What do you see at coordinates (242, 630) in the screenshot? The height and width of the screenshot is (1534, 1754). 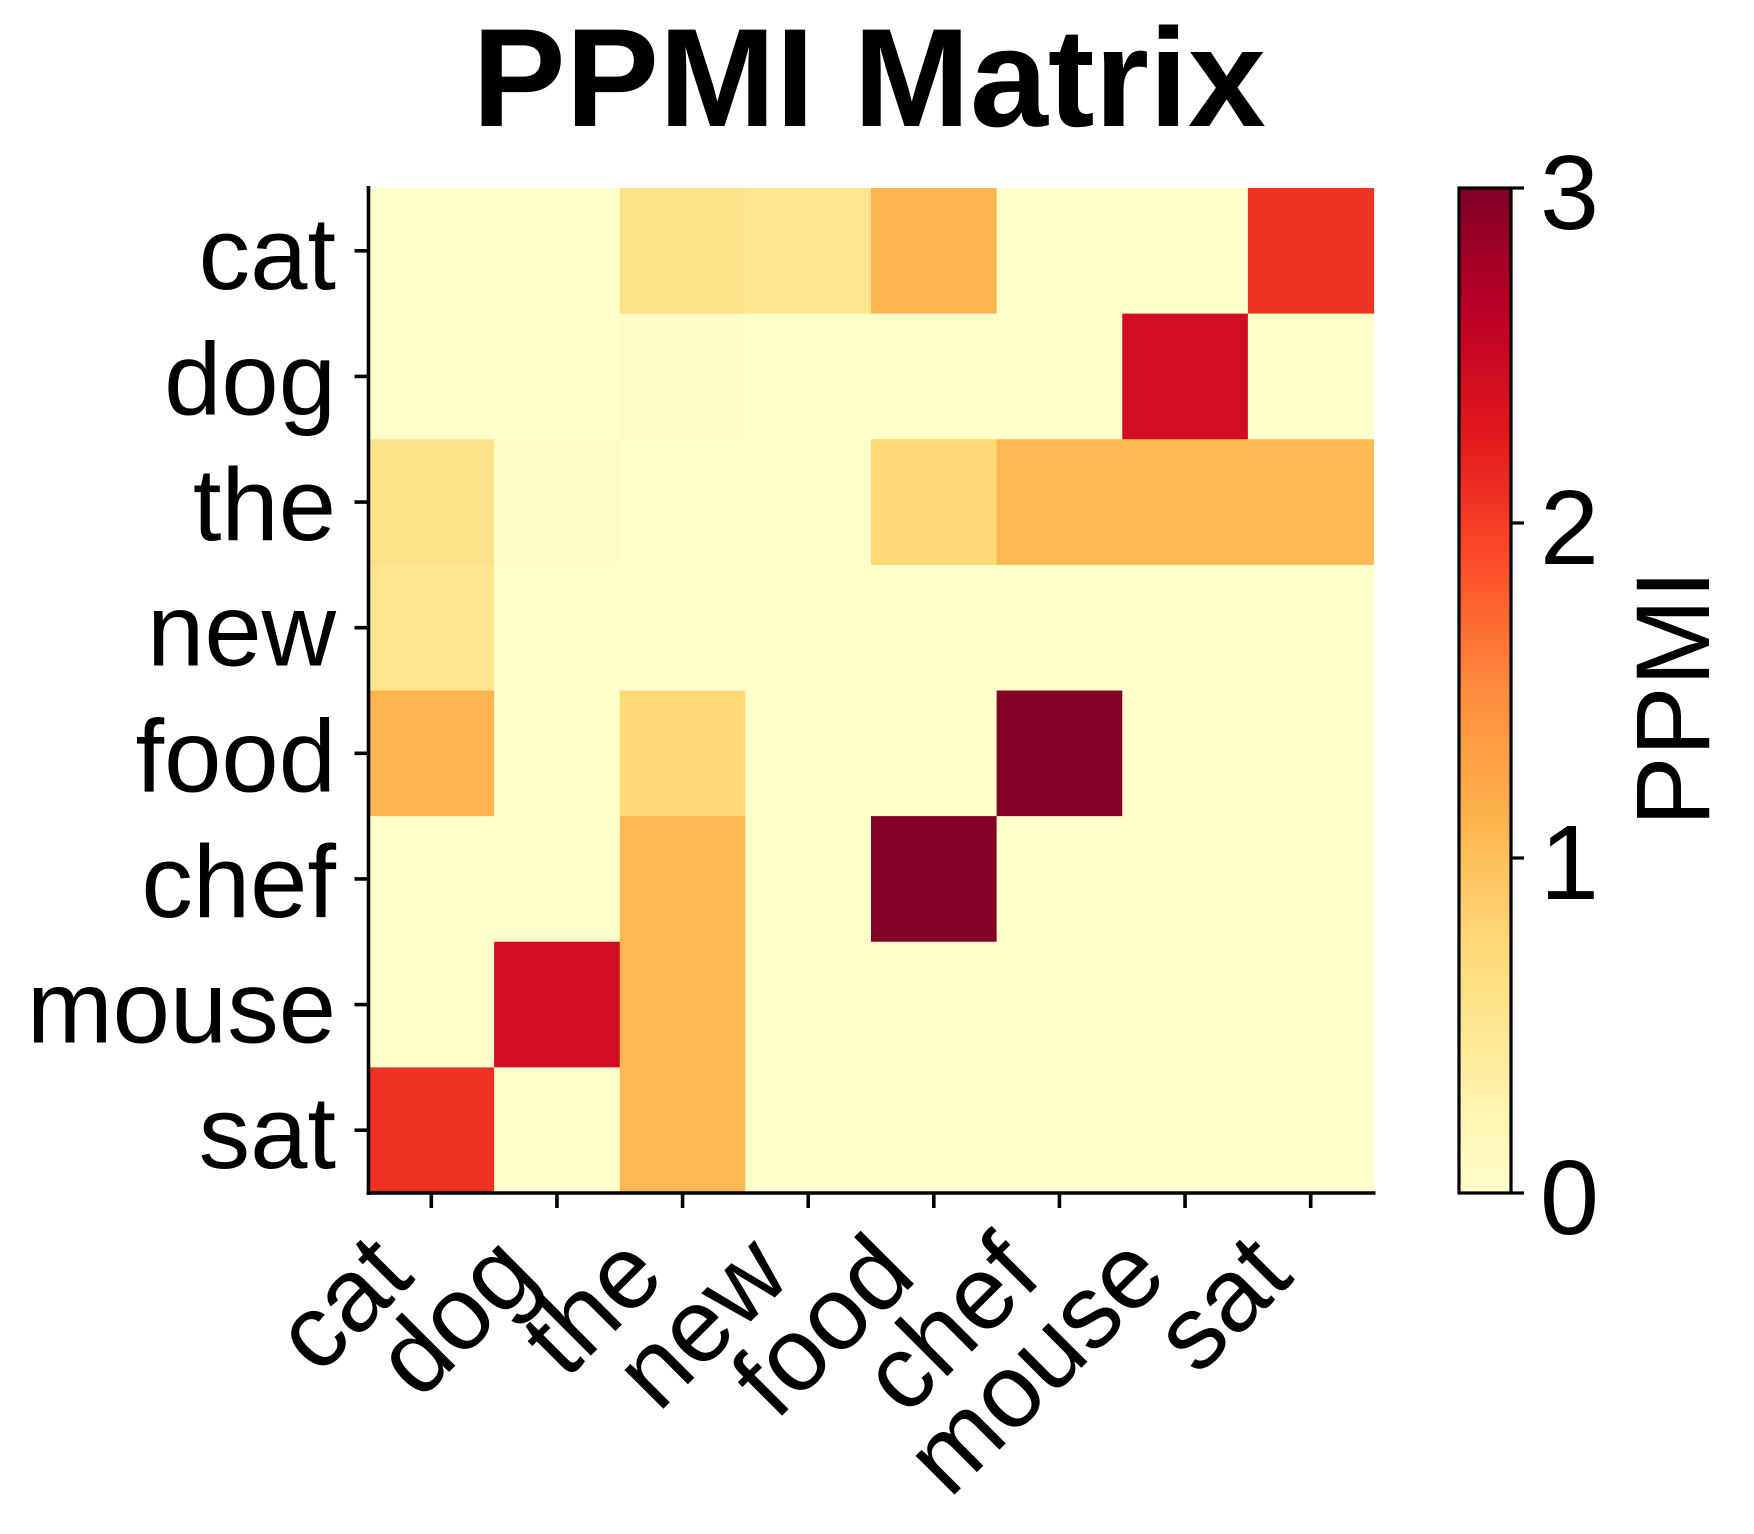 I see `svg-text: new` at bounding box center [242, 630].